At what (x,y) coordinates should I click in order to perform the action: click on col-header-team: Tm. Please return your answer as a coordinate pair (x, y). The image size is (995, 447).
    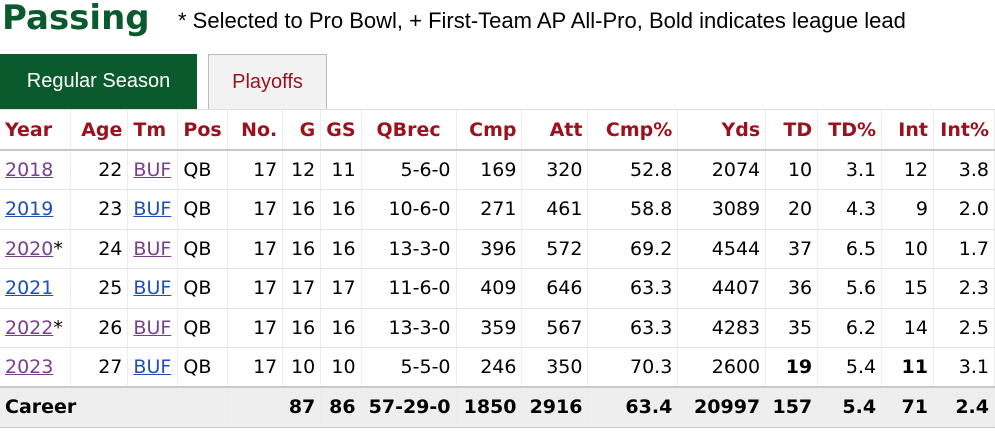
    Looking at the image, I should click on (153, 130).